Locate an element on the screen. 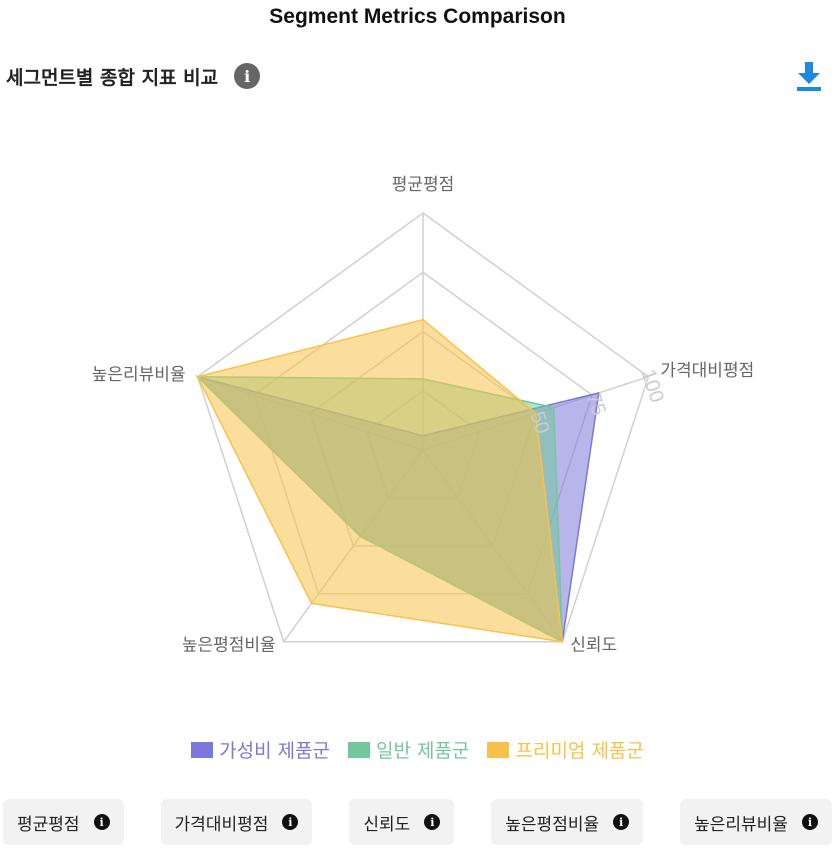  metric-chip: 가격대비평점 i is located at coordinates (236, 822).